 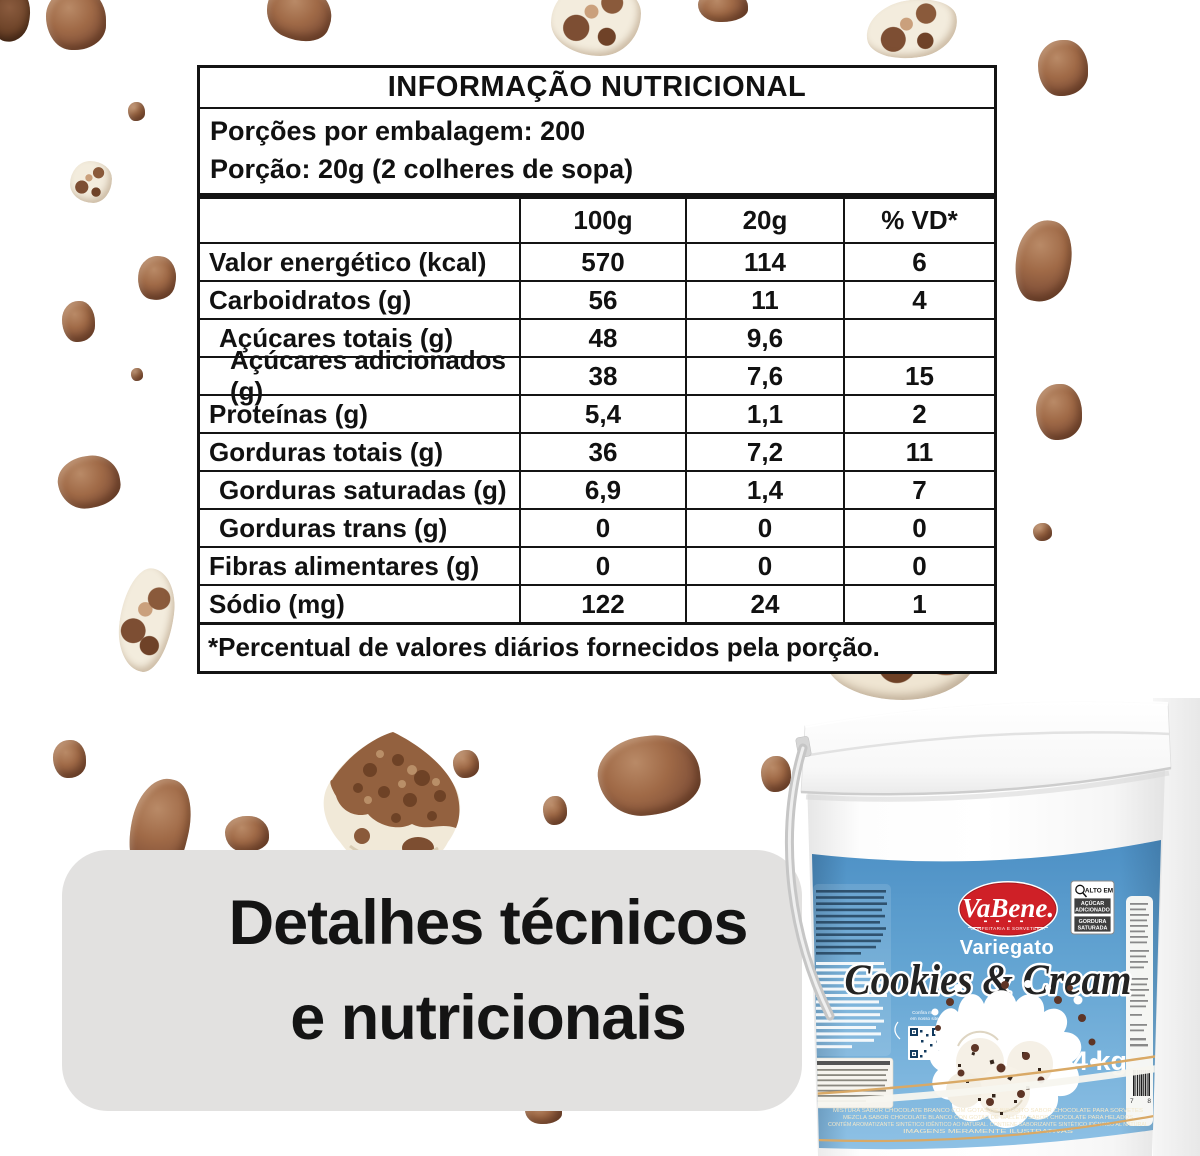 I want to click on cookie-chunk-large, so click(x=392, y=803).